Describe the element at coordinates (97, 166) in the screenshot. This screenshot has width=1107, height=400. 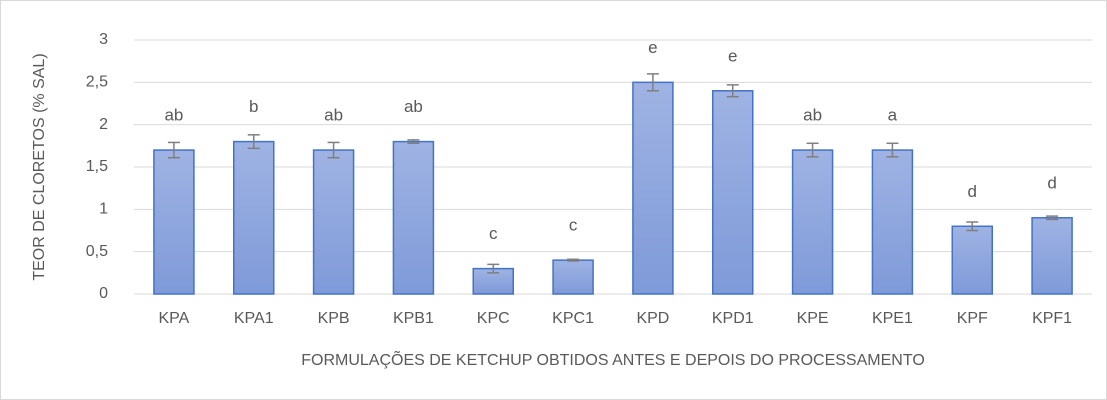
I see `y-tick-label: 1,5` at that location.